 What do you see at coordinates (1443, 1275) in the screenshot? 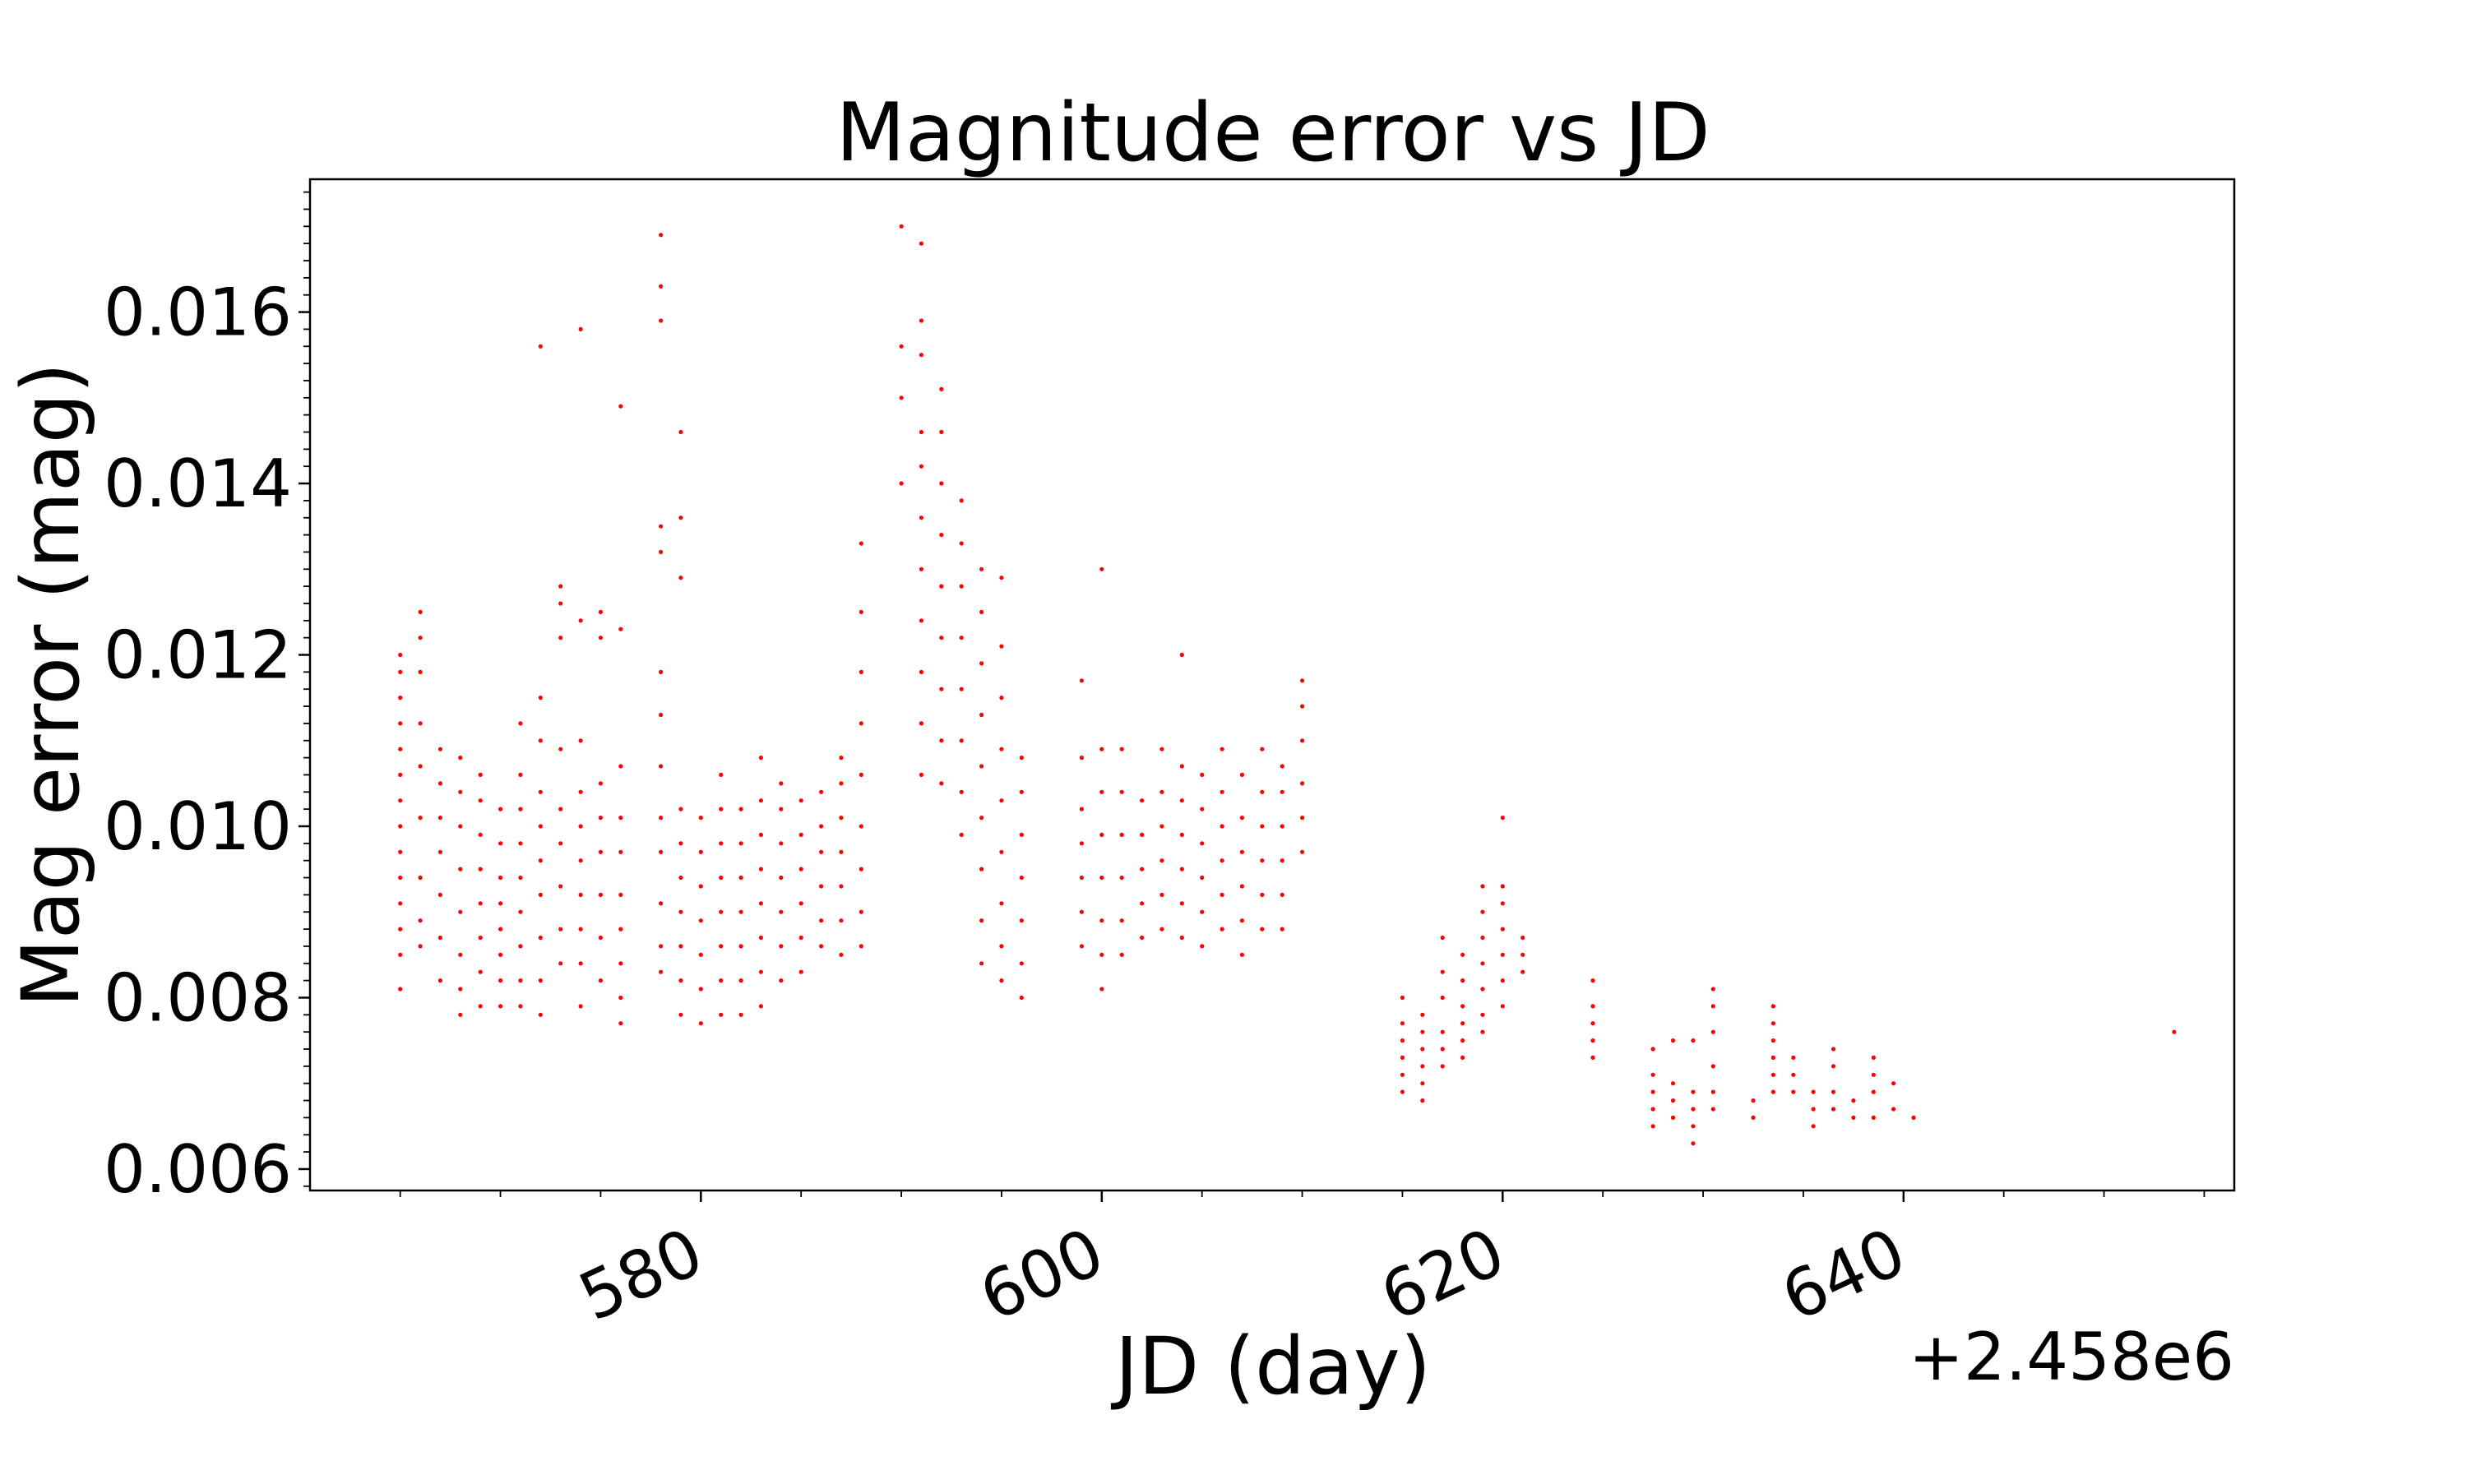
I see `x-tick-label: 620` at bounding box center [1443, 1275].